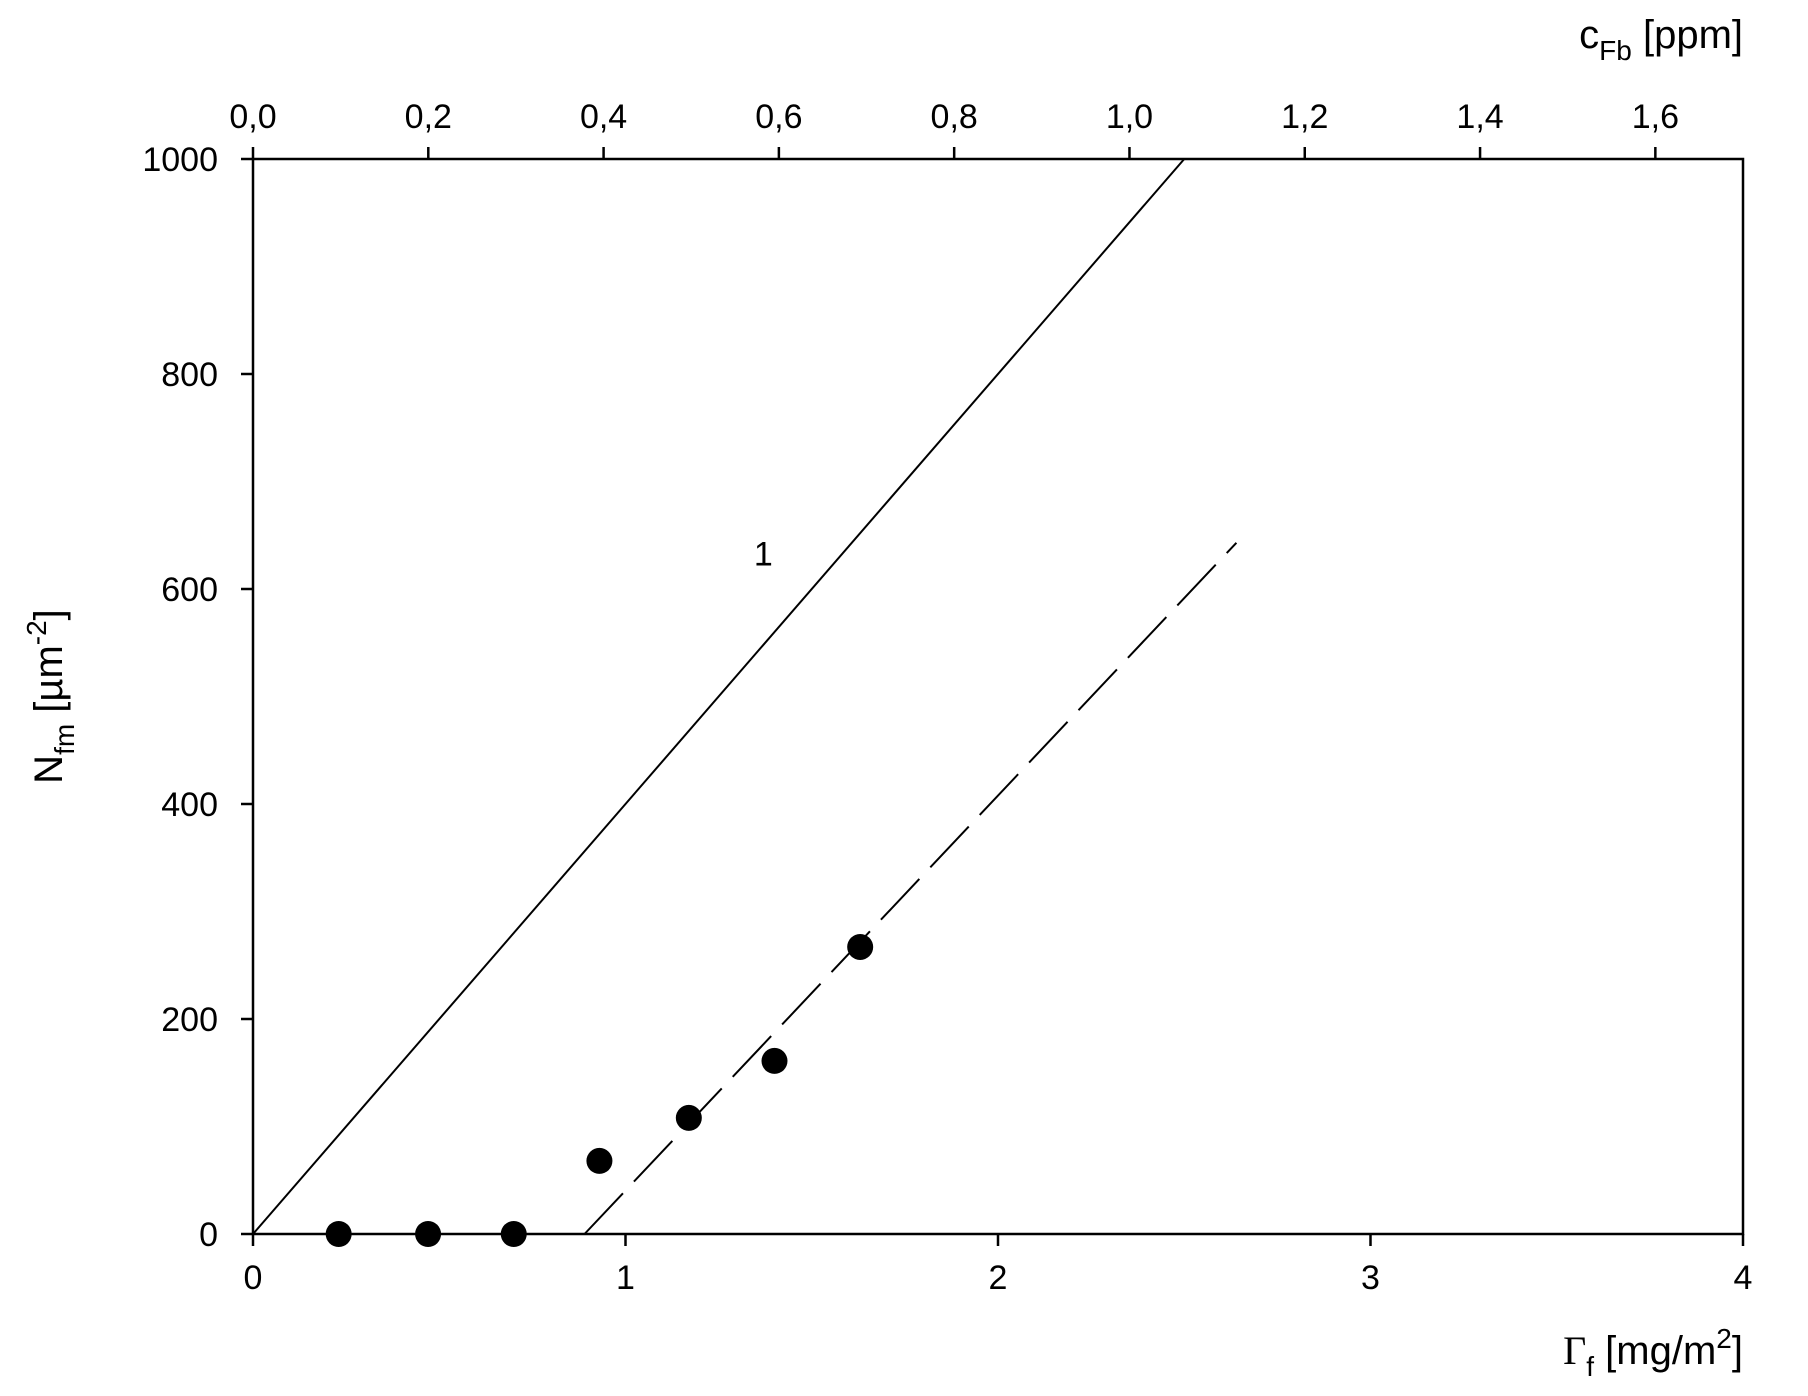  I want to click on top-tick-label: 0,4, so click(603, 117).